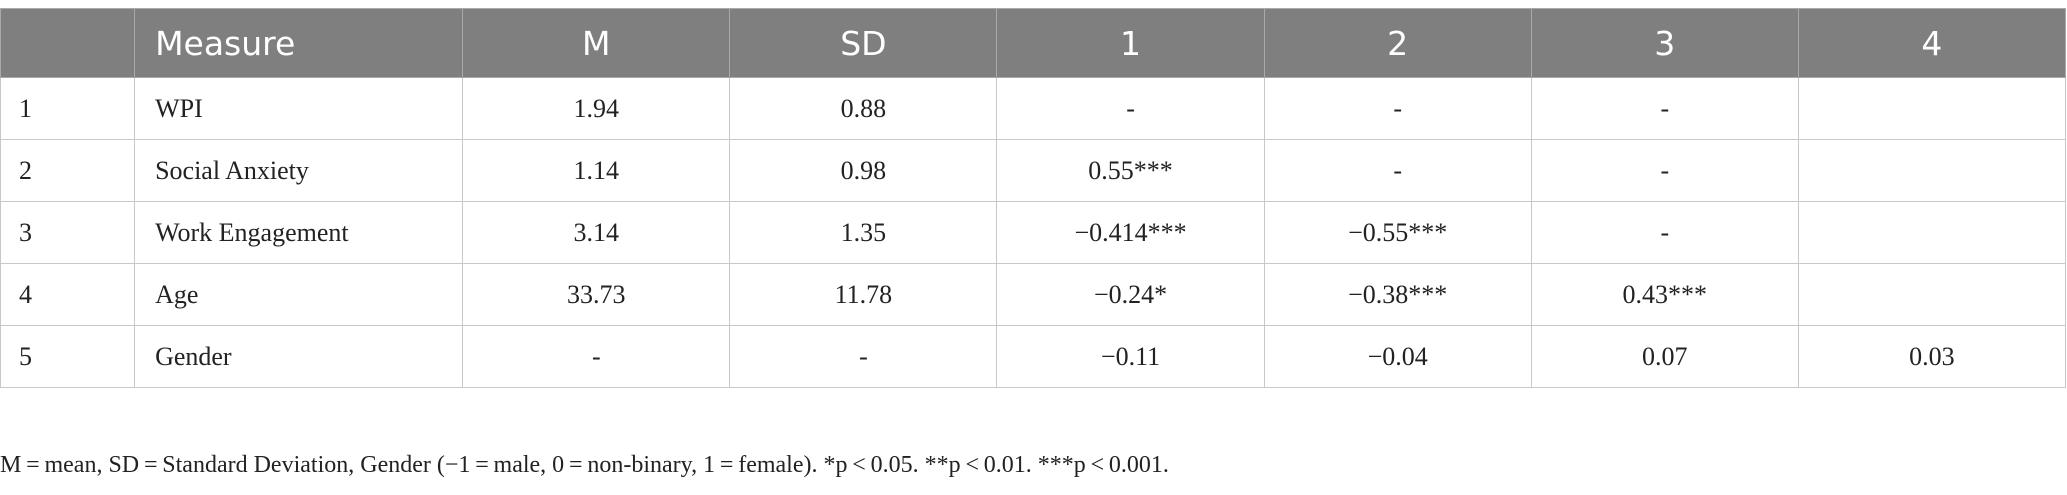  Describe the element at coordinates (68, 232) in the screenshot. I see `cell-index: 3` at that location.